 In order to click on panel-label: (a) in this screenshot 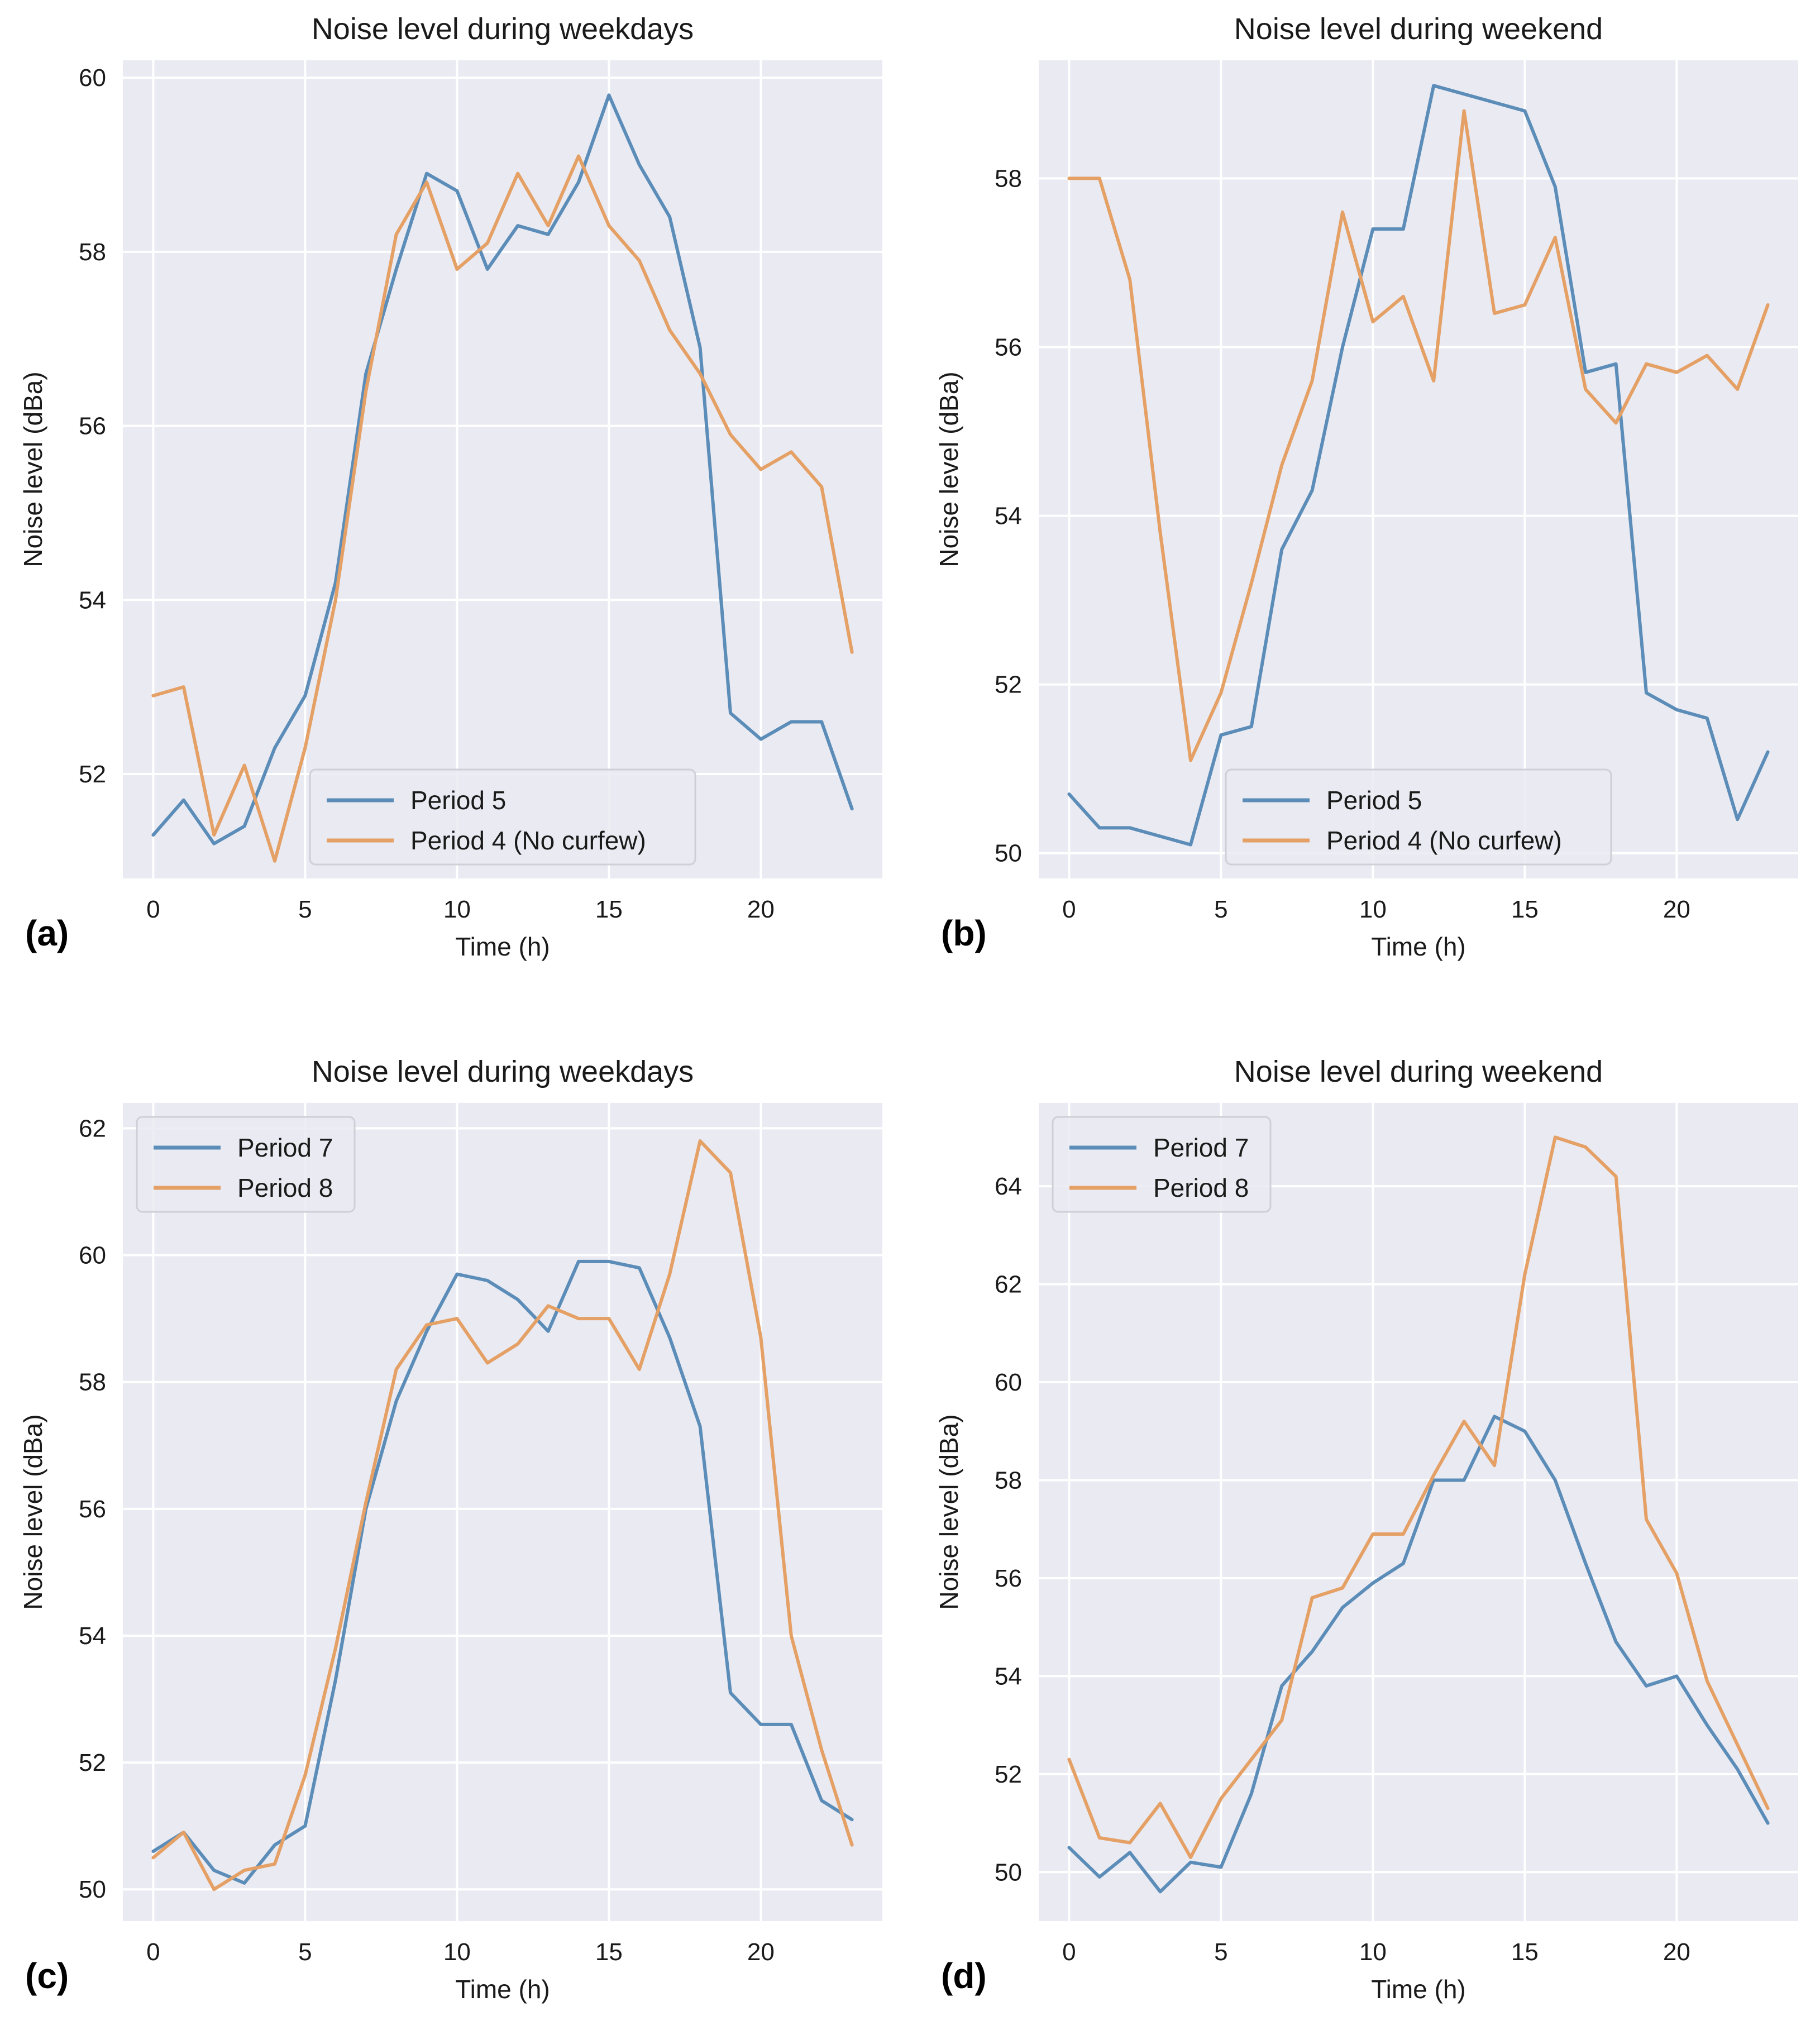, I will do `click(47, 933)`.